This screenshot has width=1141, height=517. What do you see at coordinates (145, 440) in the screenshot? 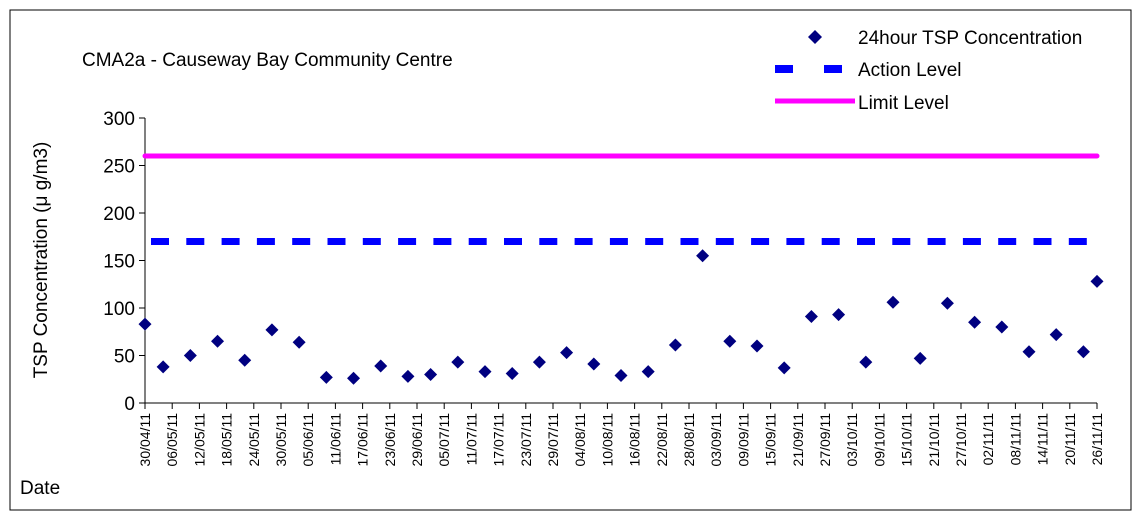
I see `x-tick-label: 30/04/11` at bounding box center [145, 440].